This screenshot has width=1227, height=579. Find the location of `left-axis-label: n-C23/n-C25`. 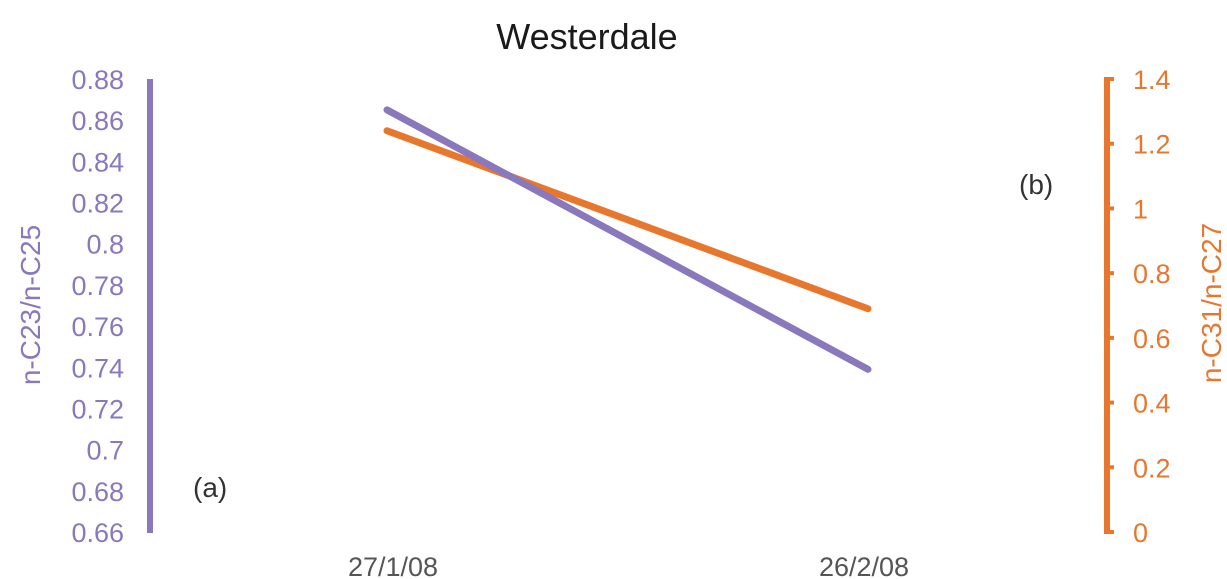

left-axis-label: n-C23/n-C25 is located at coordinates (30, 305).